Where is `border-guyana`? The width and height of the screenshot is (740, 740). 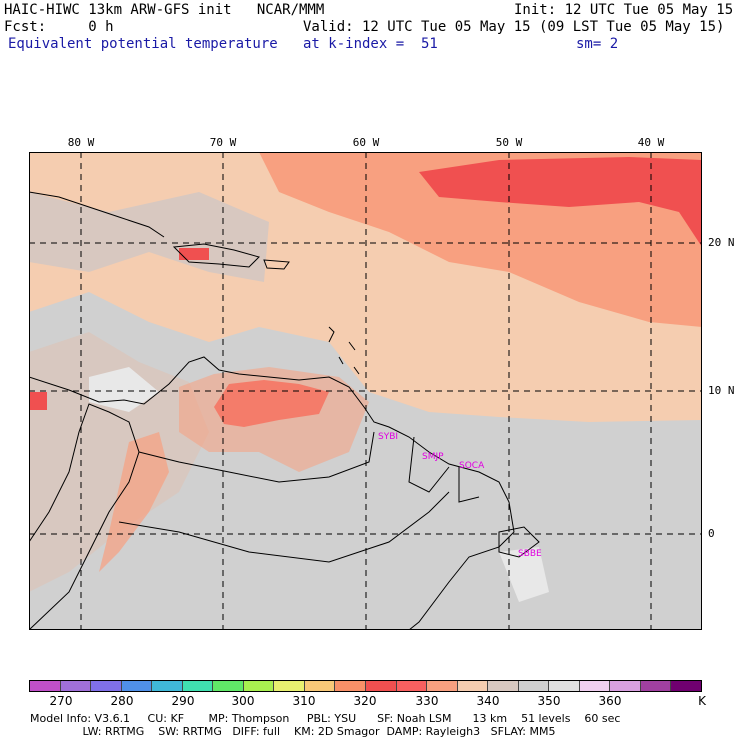 border-guyana is located at coordinates (429, 464).